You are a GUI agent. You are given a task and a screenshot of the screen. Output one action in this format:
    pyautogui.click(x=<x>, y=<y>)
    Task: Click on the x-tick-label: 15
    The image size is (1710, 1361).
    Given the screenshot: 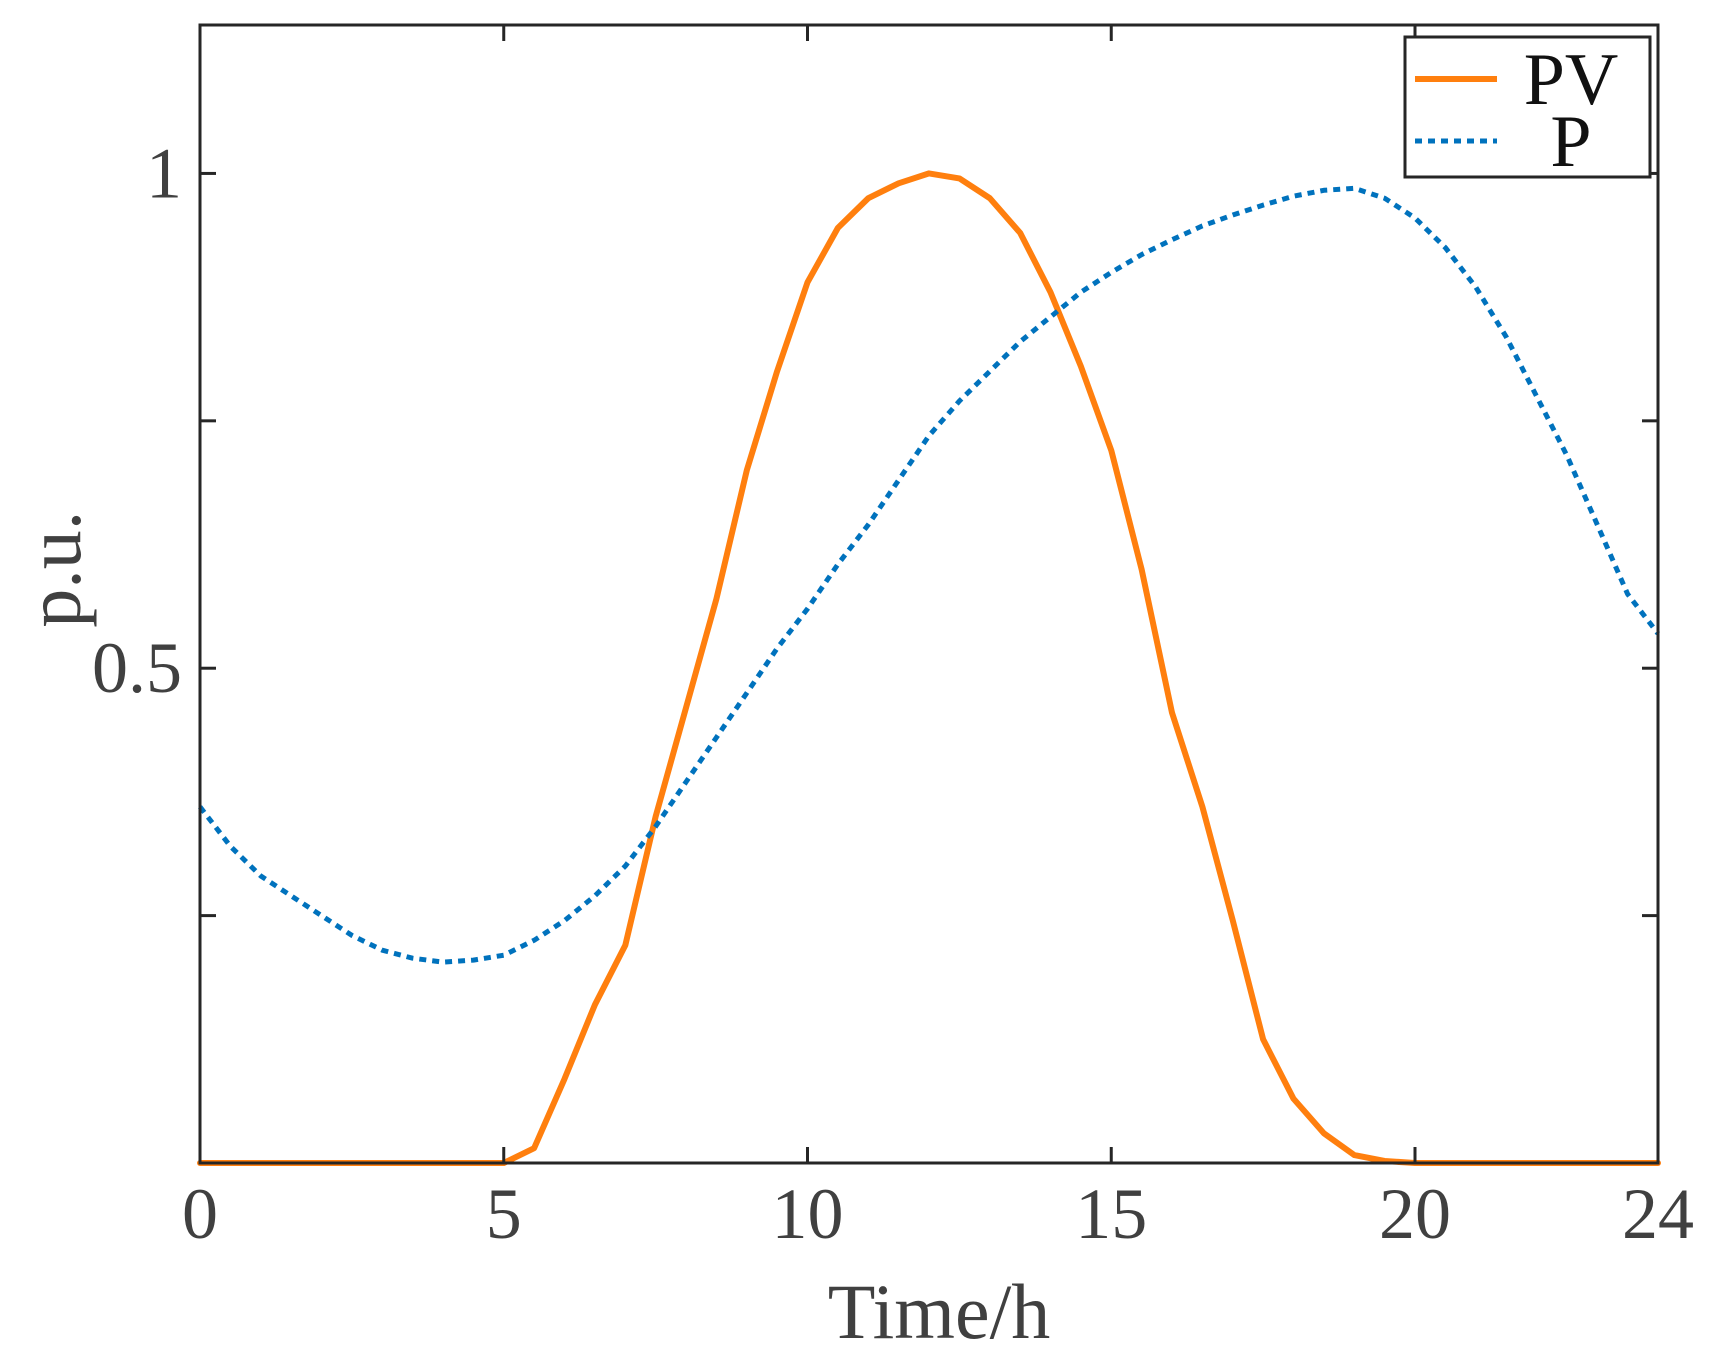 What is the action you would take?
    pyautogui.click(x=1111, y=1214)
    